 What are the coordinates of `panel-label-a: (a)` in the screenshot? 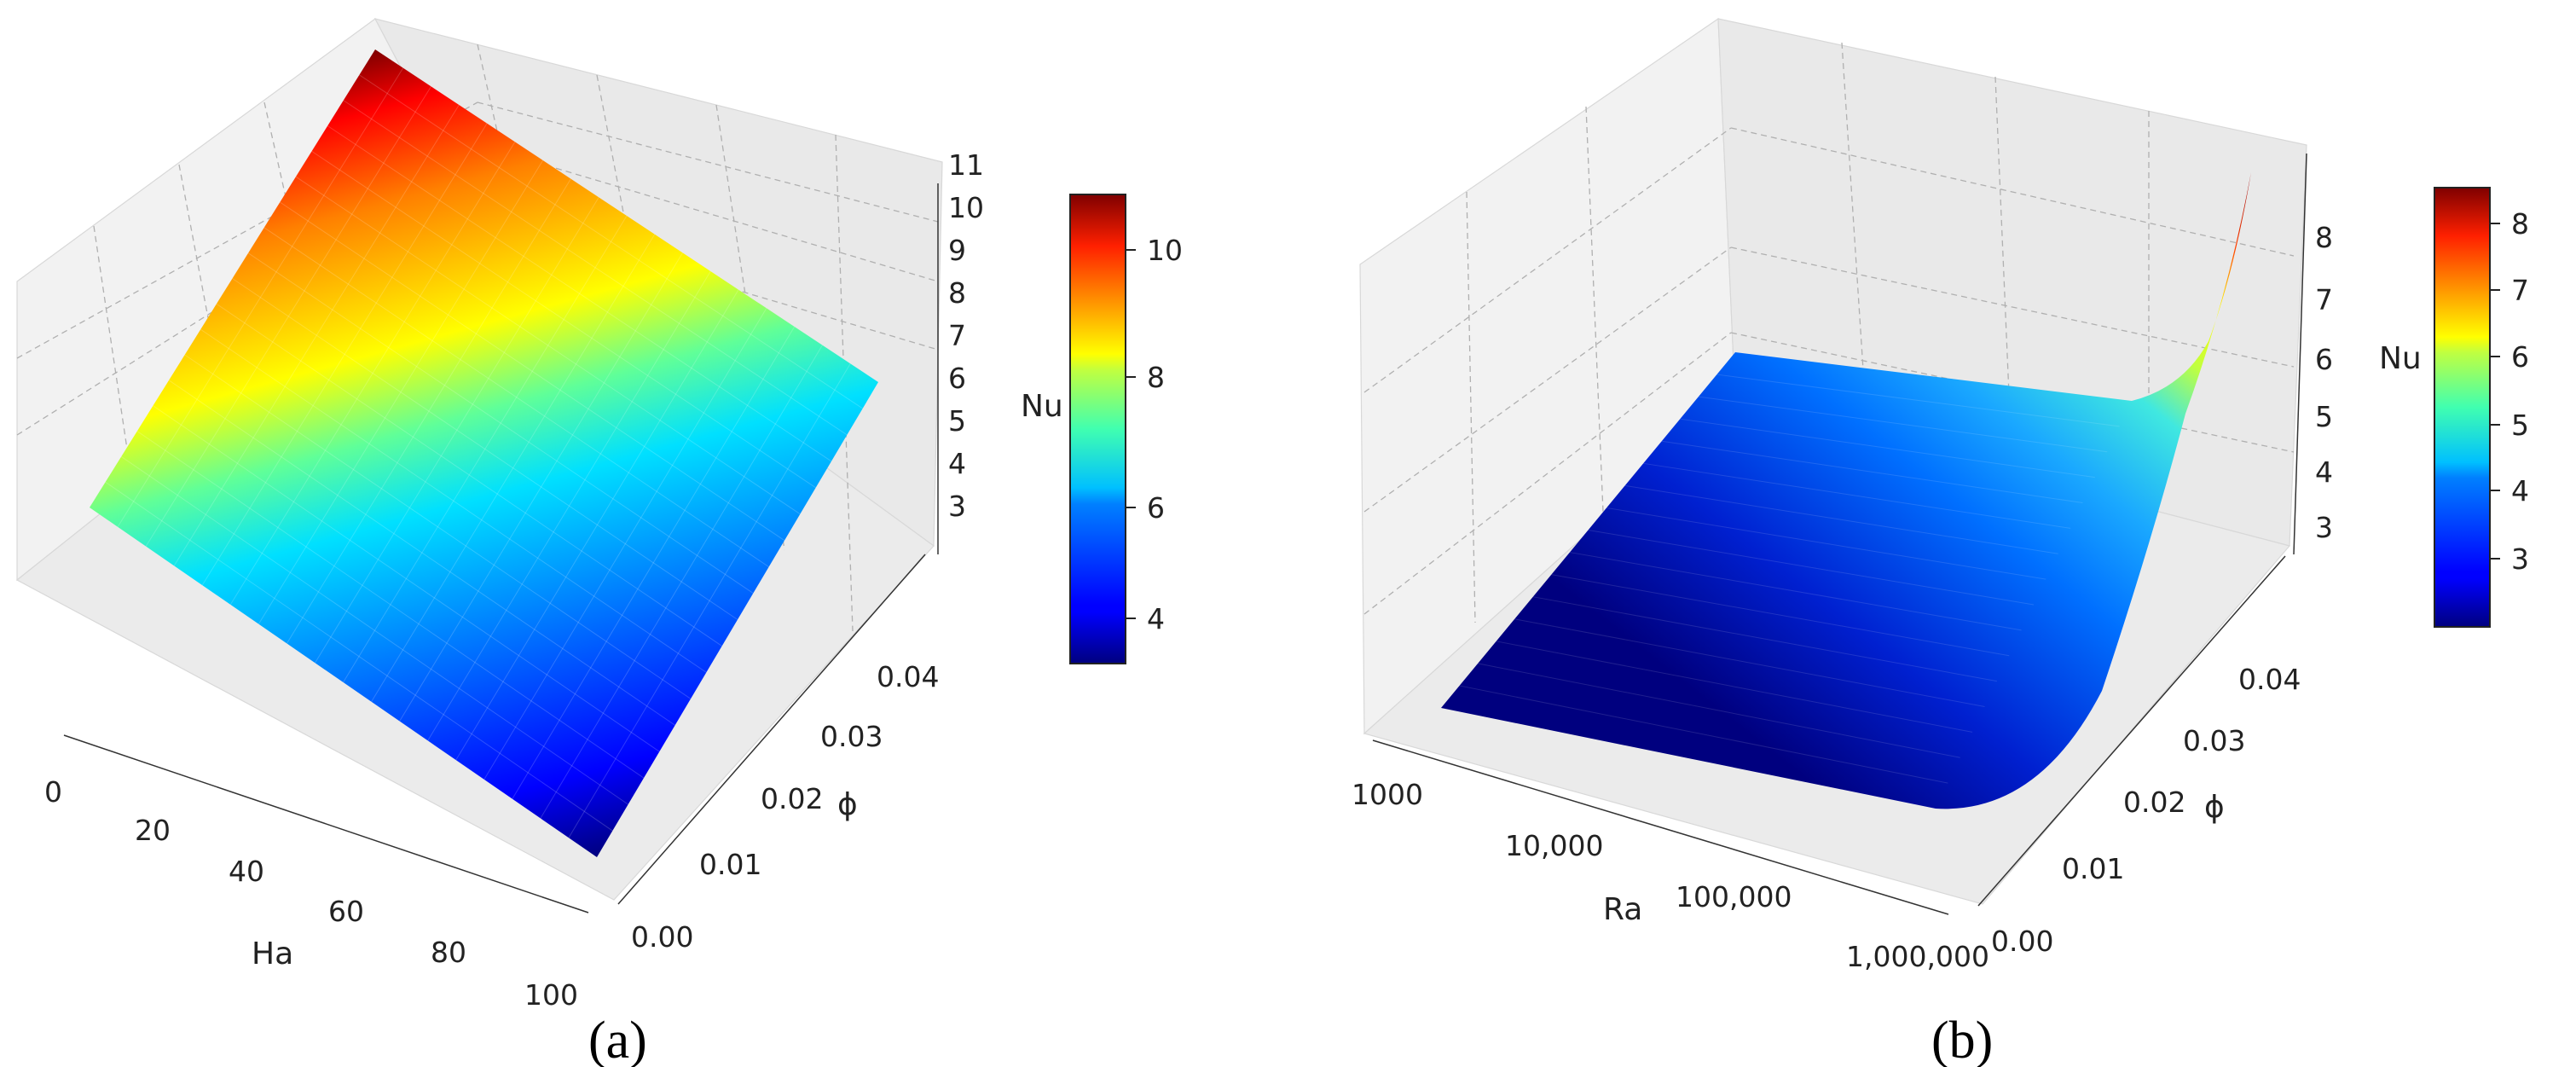 It's located at (617, 1039).